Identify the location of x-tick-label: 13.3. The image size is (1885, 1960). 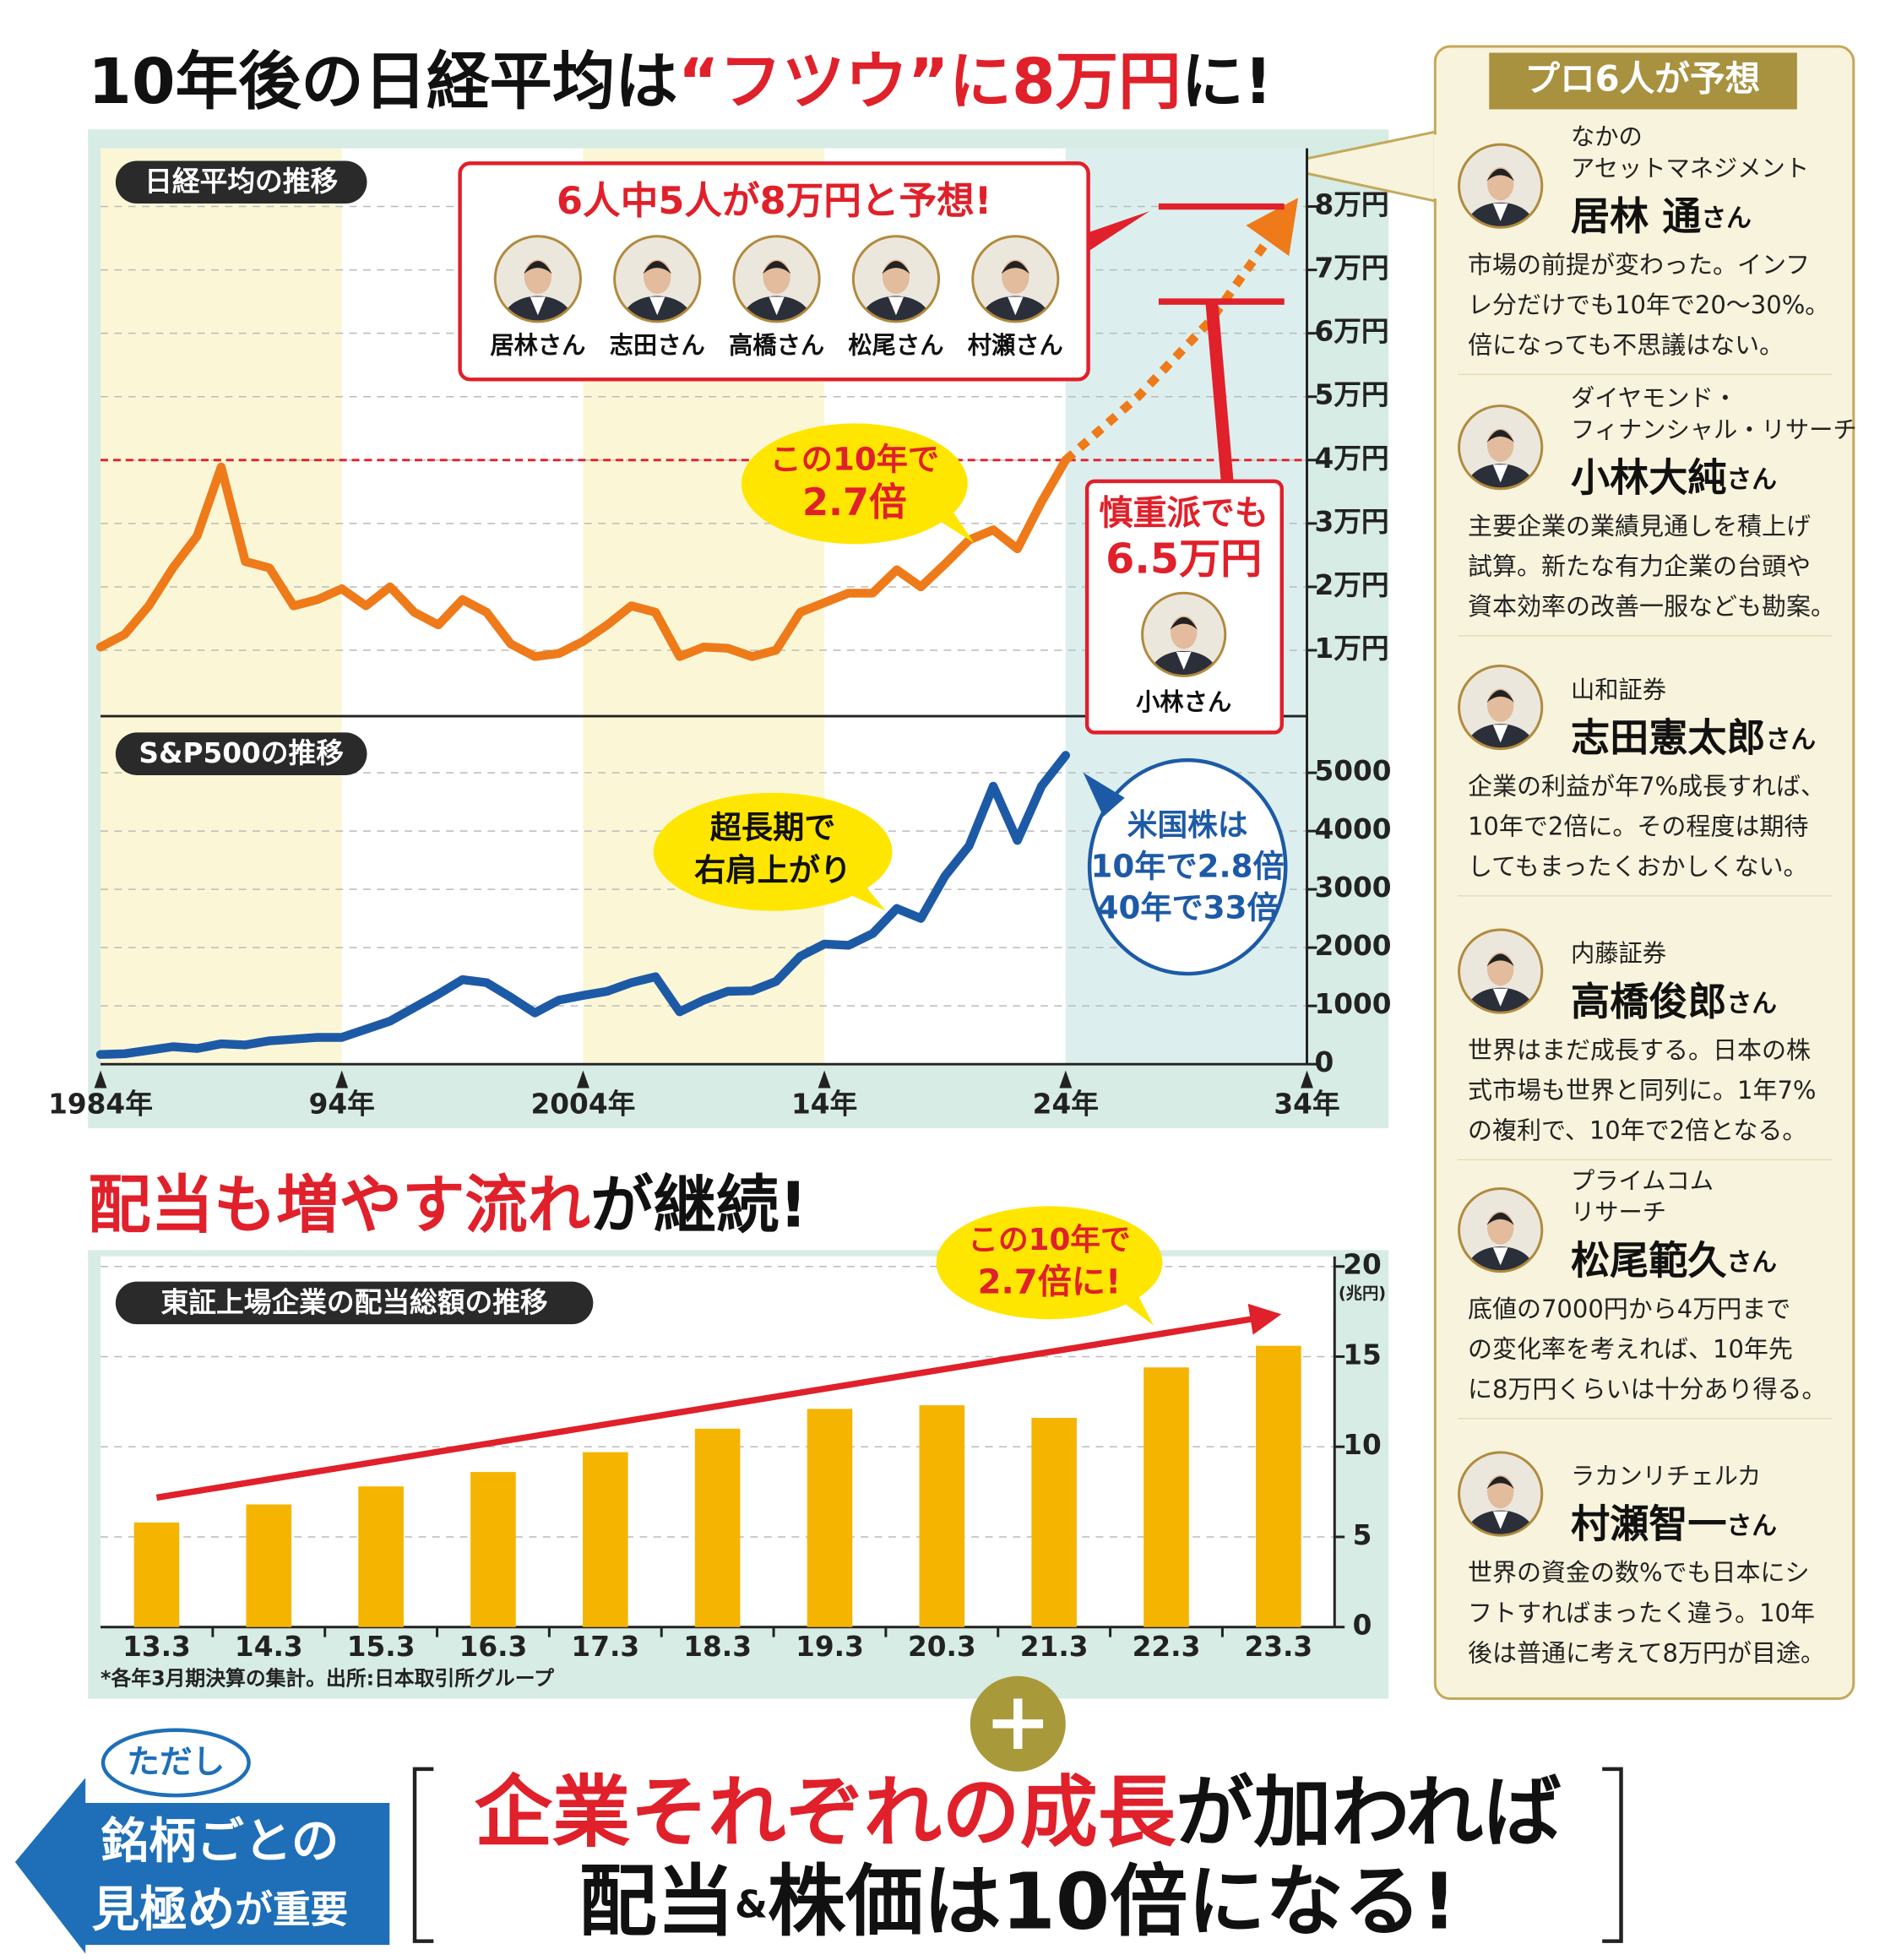
(156, 1647).